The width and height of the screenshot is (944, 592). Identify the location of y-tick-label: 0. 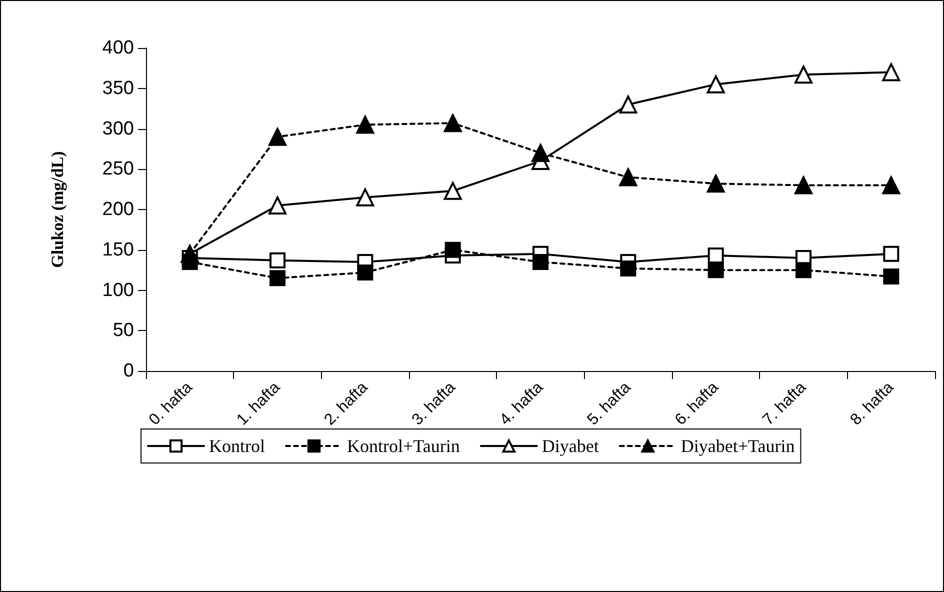
(128, 371).